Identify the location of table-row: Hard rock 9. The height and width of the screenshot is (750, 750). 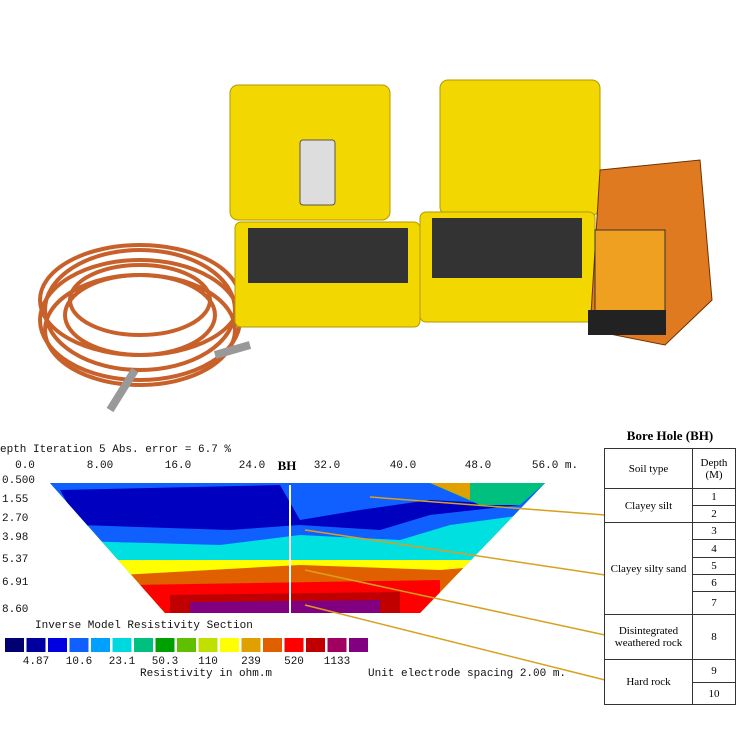
(670, 682).